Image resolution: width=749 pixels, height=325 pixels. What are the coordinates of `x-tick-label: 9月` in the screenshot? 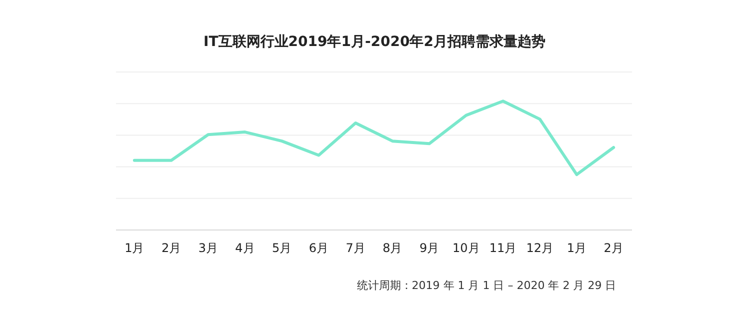 It's located at (429, 248).